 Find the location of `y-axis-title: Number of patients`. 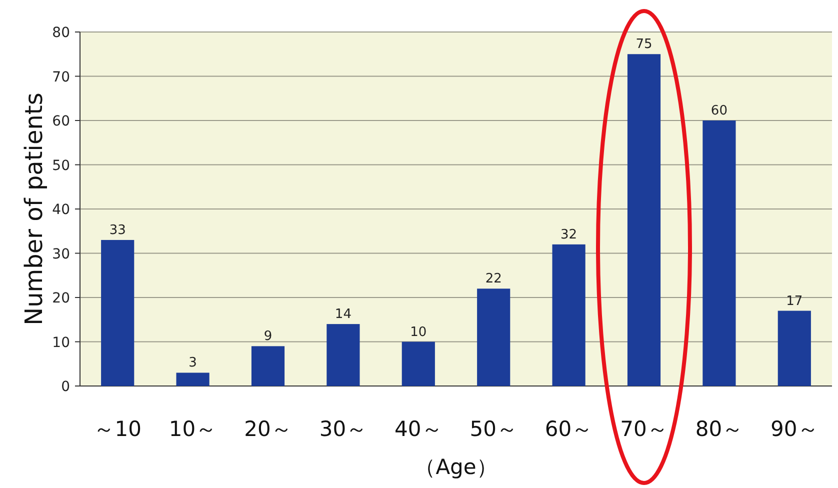

y-axis-title: Number of patients is located at coordinates (34, 209).